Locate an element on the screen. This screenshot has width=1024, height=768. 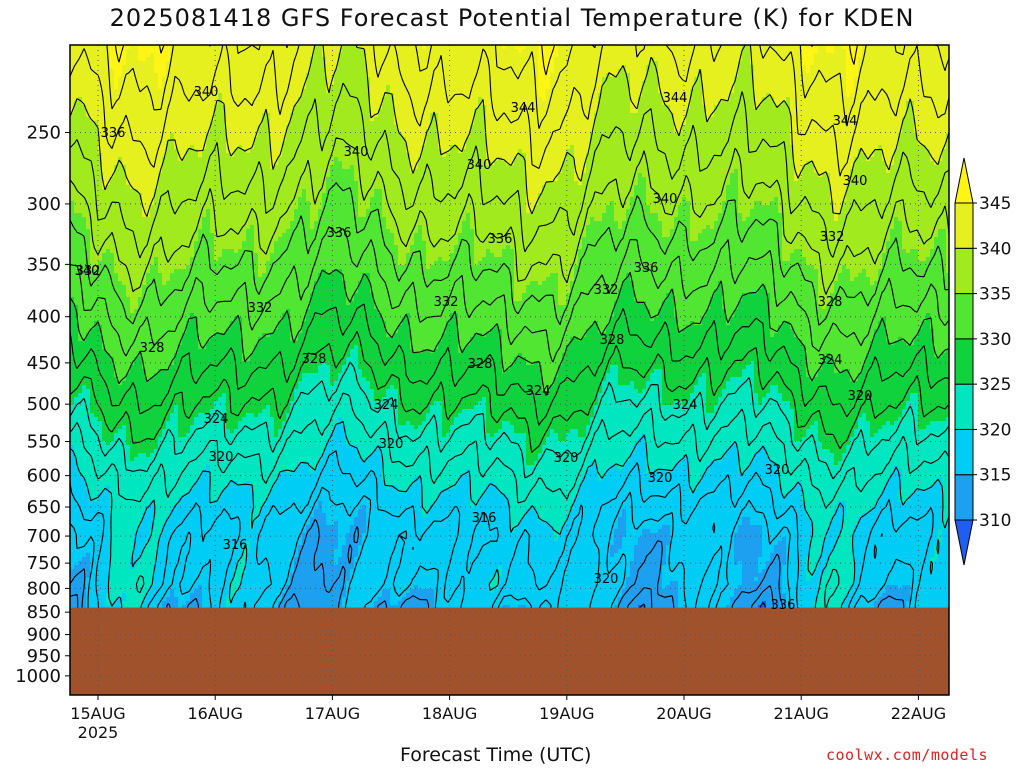
colorbar-label: 325 is located at coordinates (995, 385).